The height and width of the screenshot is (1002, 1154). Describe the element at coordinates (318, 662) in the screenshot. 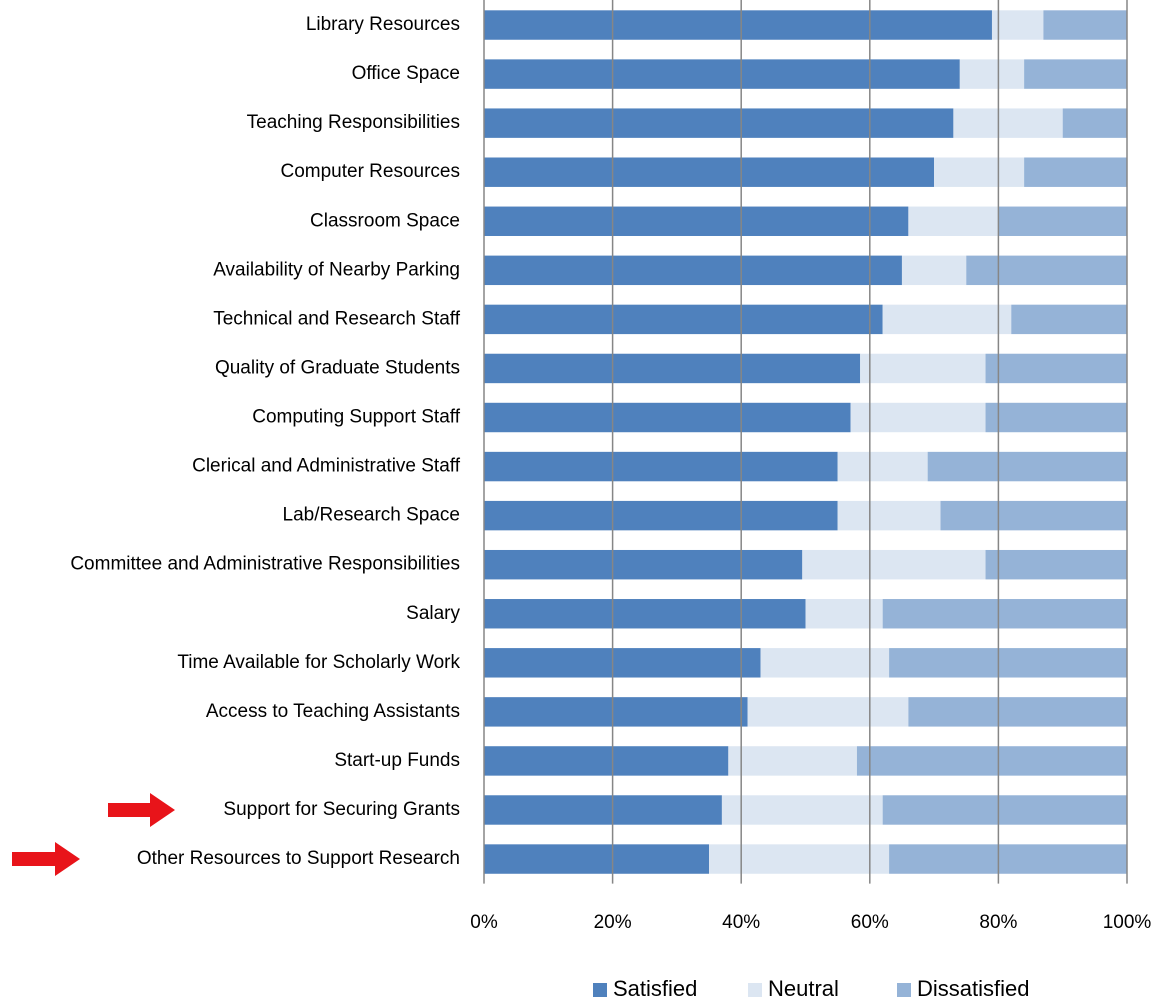

I see `y-tick-label: Time Available for Scholarly Work` at that location.